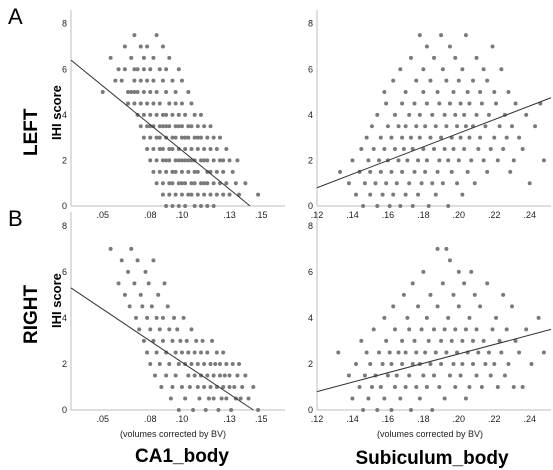 The height and width of the screenshot is (470, 553). Describe the element at coordinates (494, 419) in the screenshot. I see `x-tick-label: .22` at that location.